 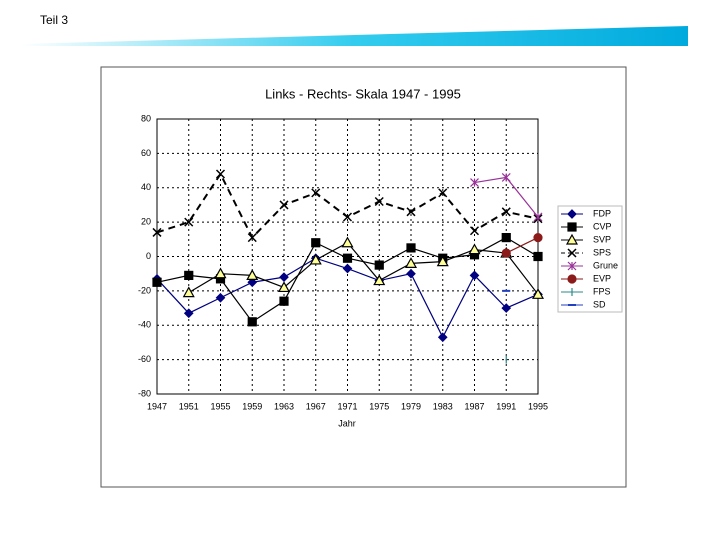 I want to click on x-tick-label: 1955, so click(x=220, y=406).